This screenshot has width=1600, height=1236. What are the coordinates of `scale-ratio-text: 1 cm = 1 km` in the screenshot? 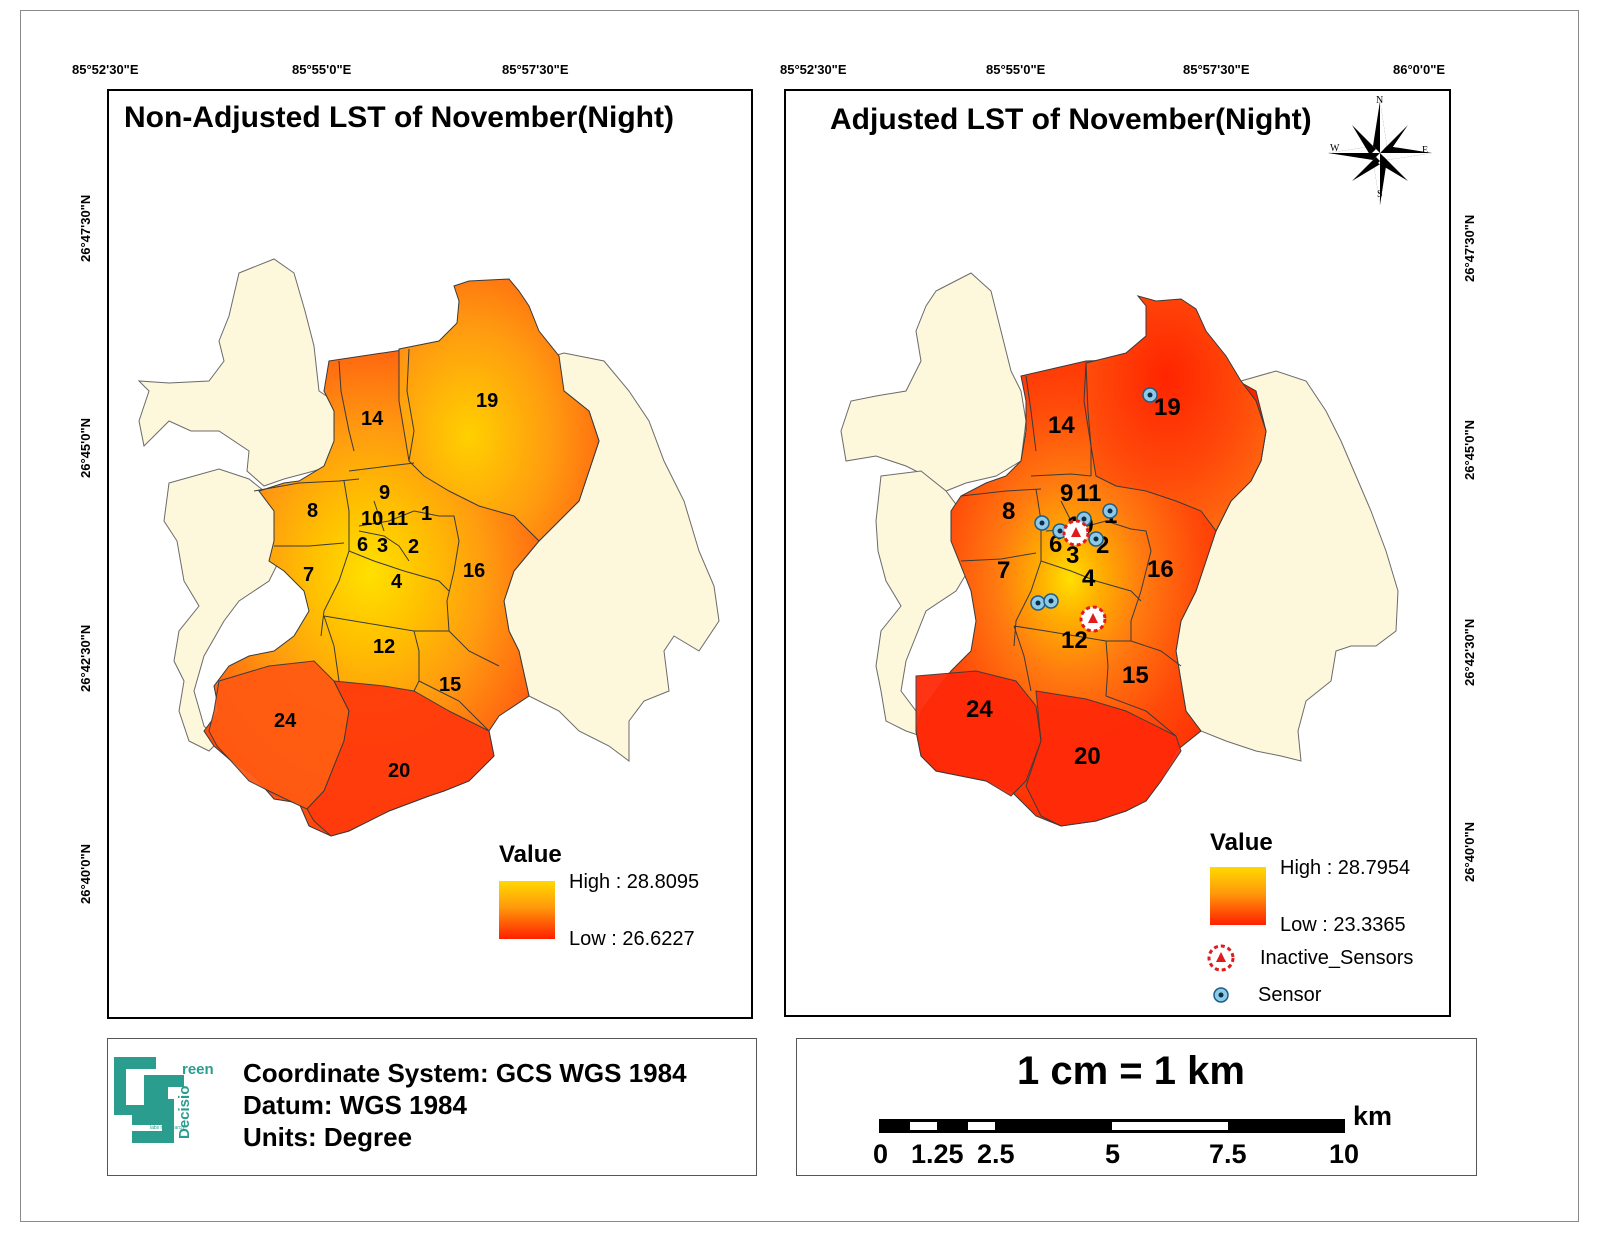 It's located at (1131, 1071).